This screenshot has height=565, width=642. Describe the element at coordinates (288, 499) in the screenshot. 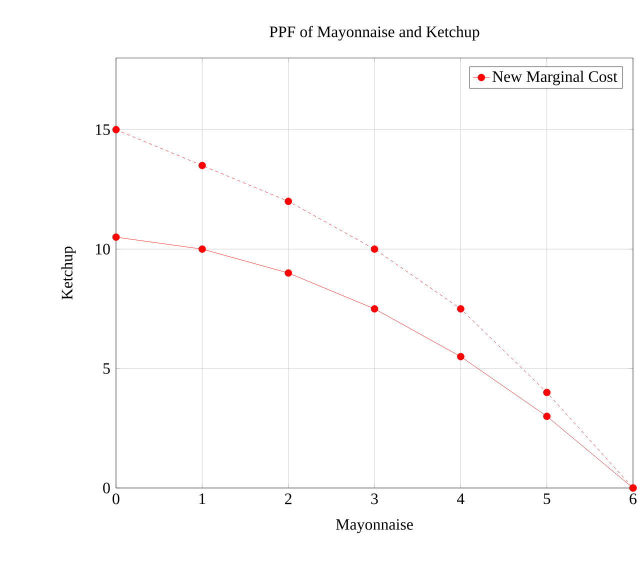

I see `x-tick-label: 2` at that location.